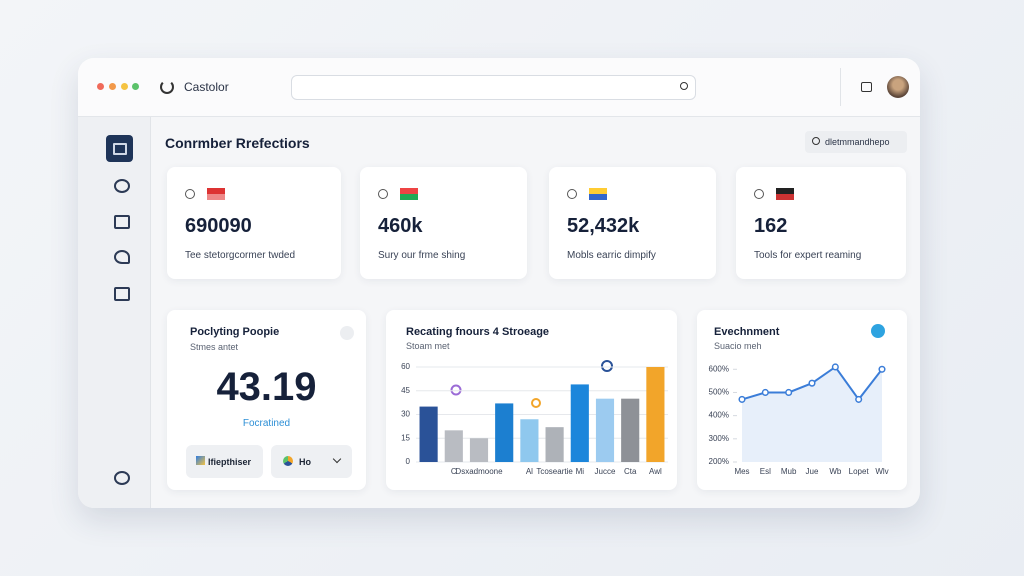 The image size is (1024, 576). What do you see at coordinates (405, 390) in the screenshot?
I see `y-tick-label: 45` at bounding box center [405, 390].